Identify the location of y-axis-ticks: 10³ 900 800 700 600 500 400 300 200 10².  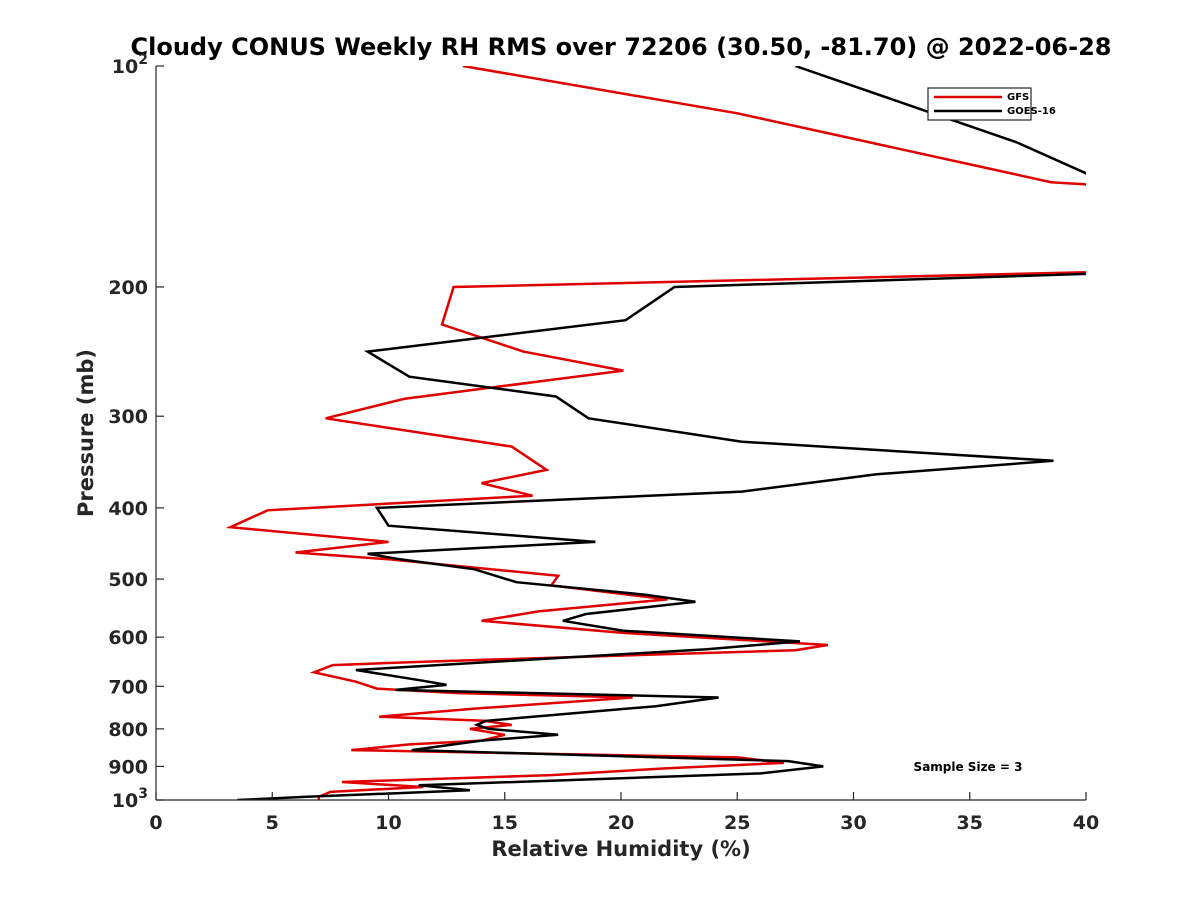
(136, 432).